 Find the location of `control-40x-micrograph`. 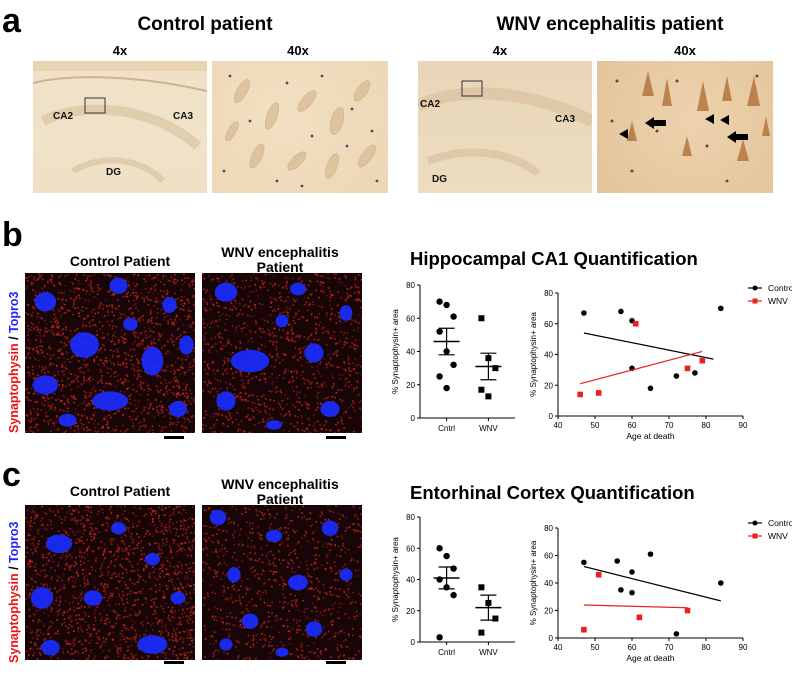

control-40x-micrograph is located at coordinates (300, 127).